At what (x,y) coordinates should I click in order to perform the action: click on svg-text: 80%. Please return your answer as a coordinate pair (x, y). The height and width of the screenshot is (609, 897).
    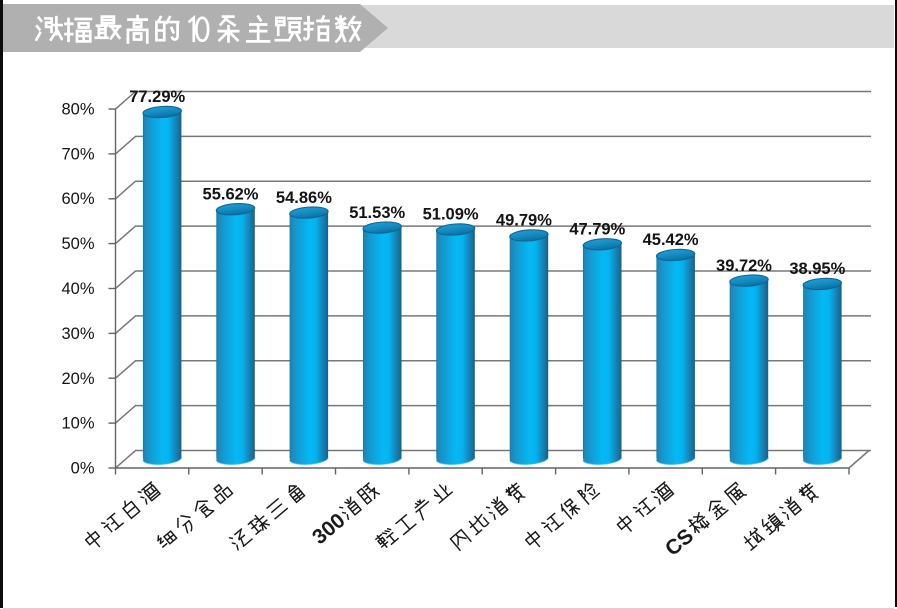
    Looking at the image, I should click on (77, 110).